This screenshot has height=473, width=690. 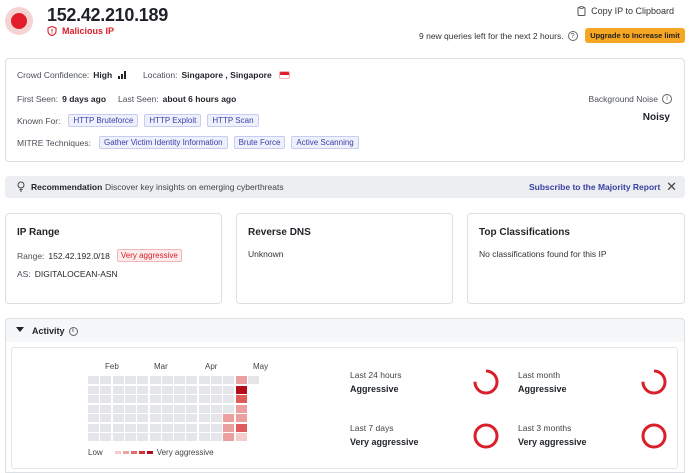 What do you see at coordinates (345, 330) in the screenshot?
I see `activity-header: Activity i` at bounding box center [345, 330].